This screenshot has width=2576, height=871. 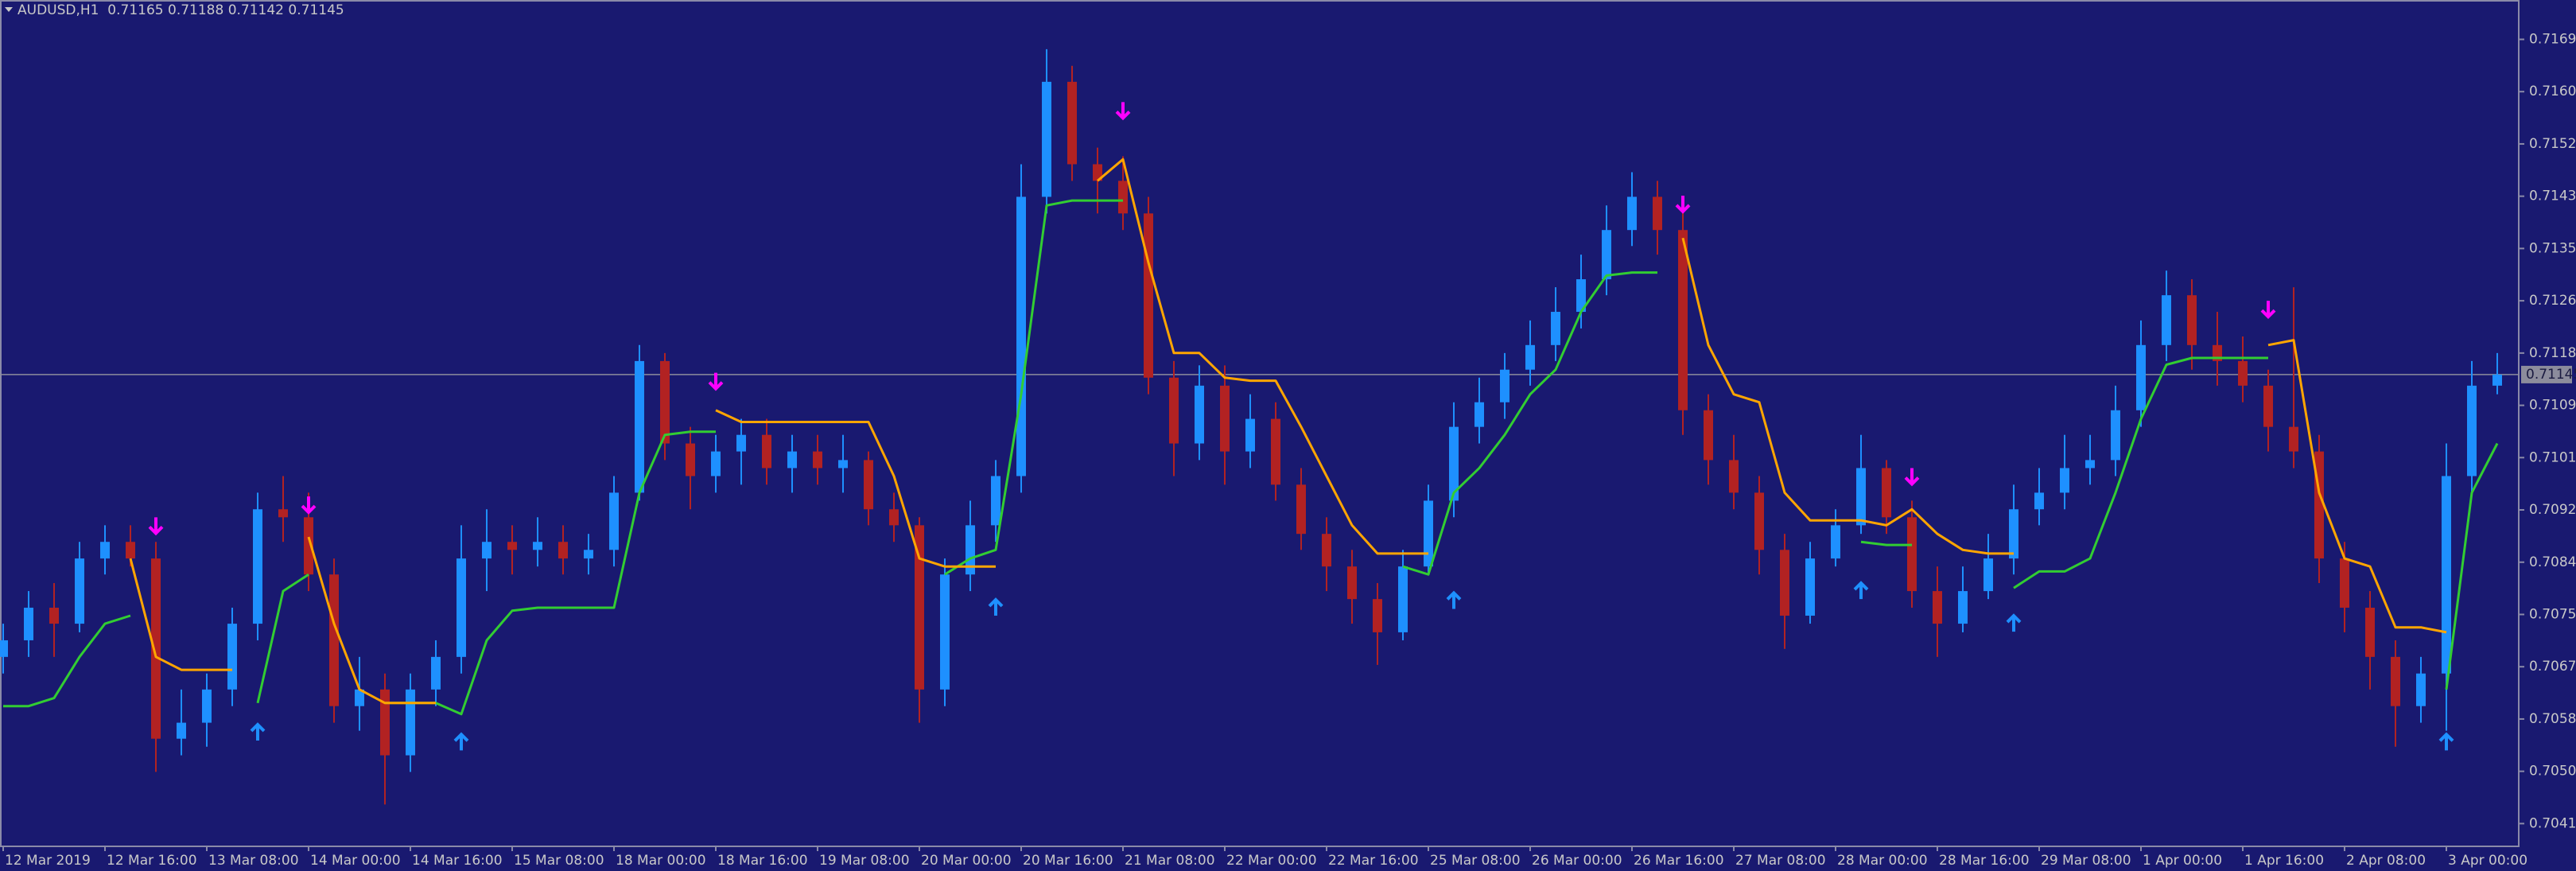 I want to click on x-tick-label: 27 Mar 08:00, so click(x=1780, y=861).